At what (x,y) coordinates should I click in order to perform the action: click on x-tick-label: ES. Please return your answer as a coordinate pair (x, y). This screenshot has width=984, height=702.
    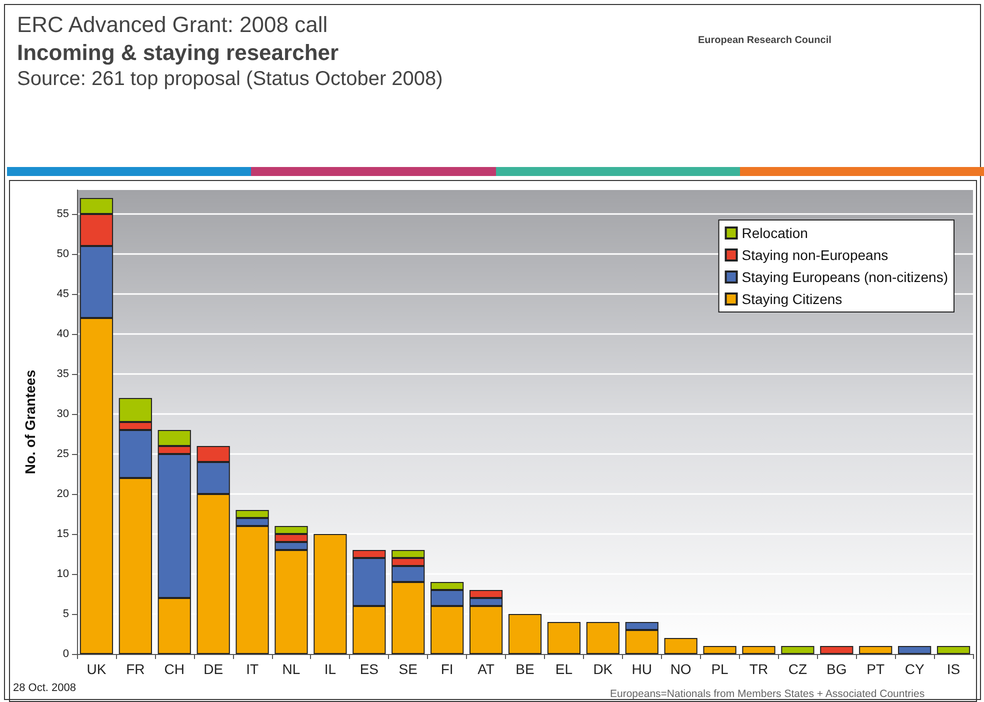
    Looking at the image, I should click on (369, 669).